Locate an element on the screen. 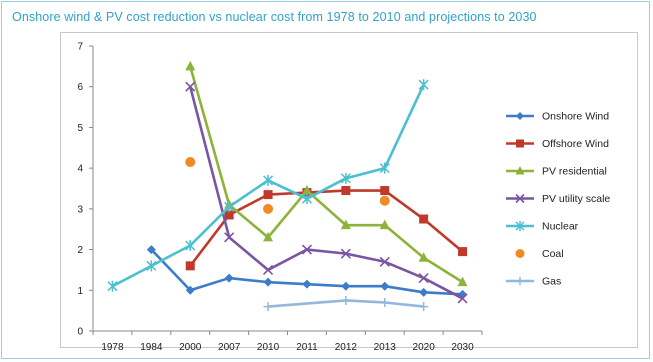 Image resolution: width=653 pixels, height=362 pixels. legend-marker-onshore-wind is located at coordinates (520, 116).